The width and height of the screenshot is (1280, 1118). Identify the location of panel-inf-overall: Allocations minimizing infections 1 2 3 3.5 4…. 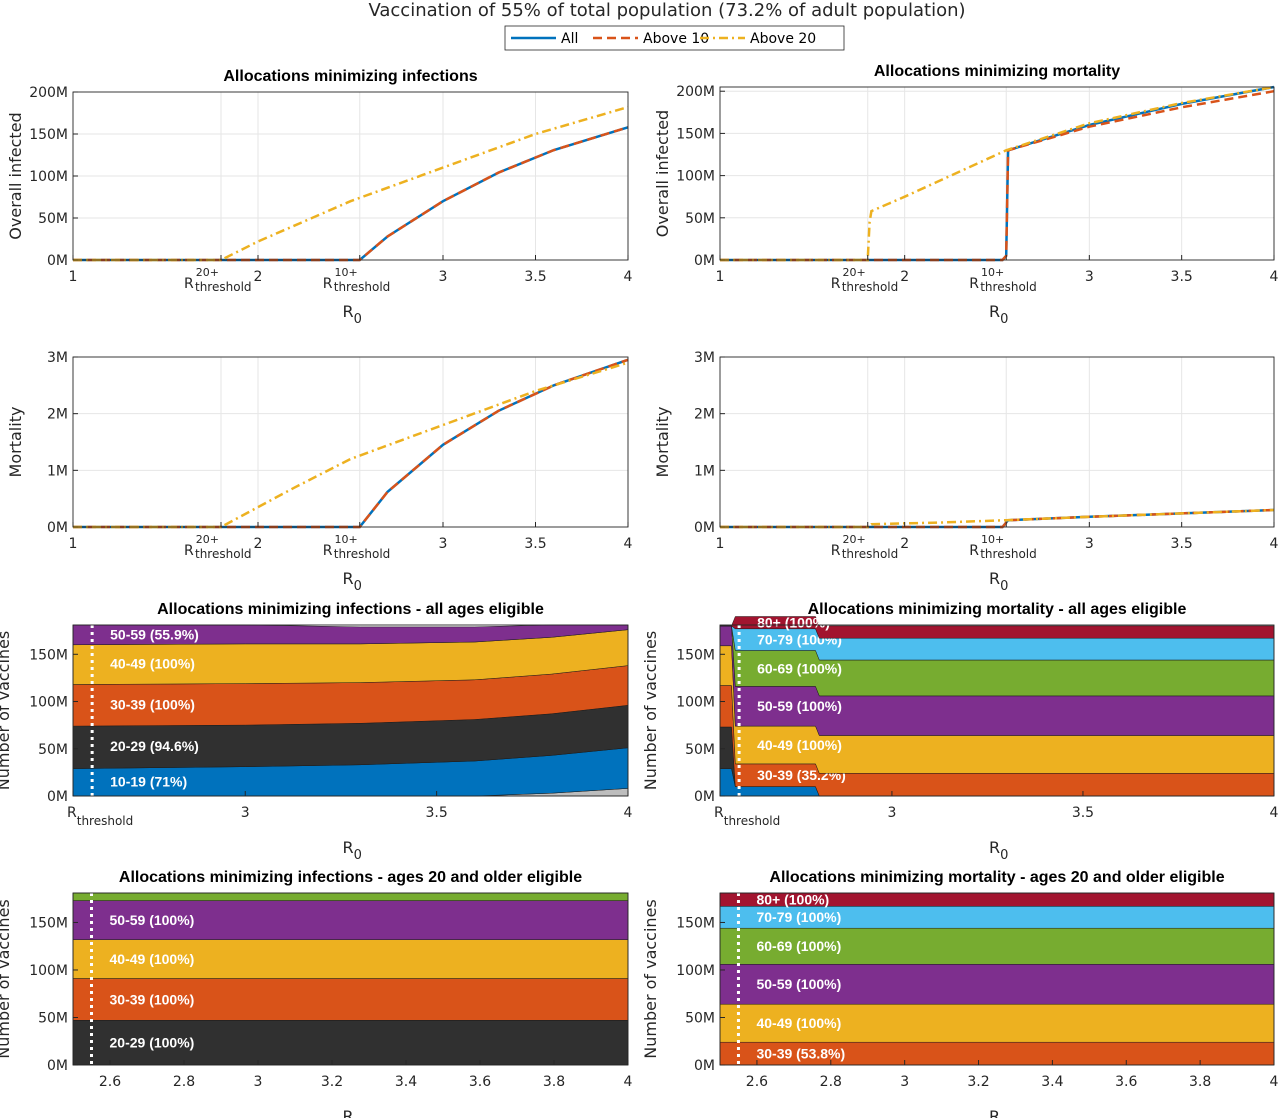
(319, 197).